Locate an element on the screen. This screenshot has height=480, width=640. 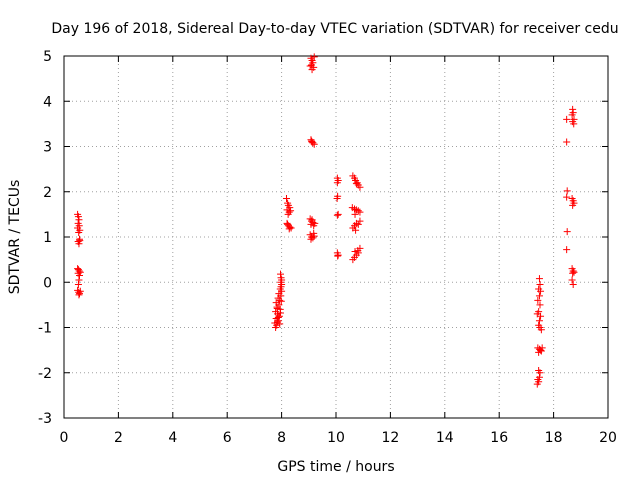
x-tick-label: 10 is located at coordinates (336, 438).